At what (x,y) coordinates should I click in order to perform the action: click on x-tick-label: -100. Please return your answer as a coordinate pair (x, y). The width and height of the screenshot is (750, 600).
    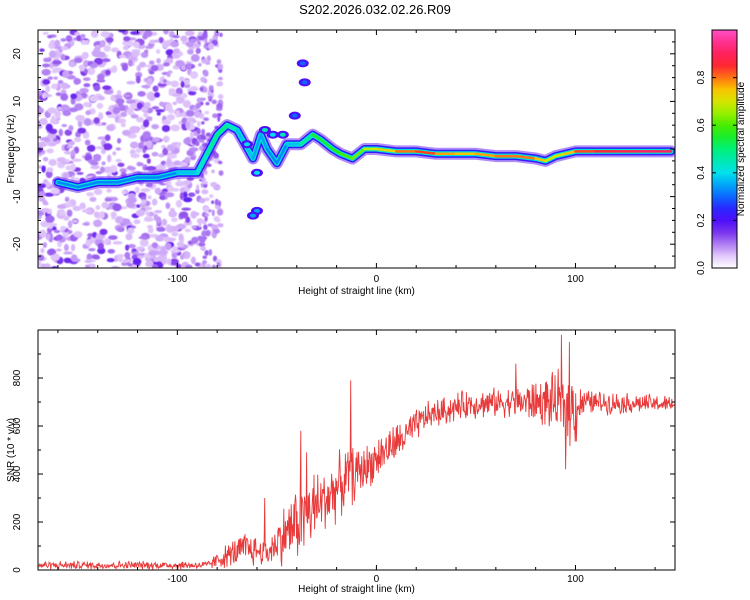
    Looking at the image, I should click on (177, 579).